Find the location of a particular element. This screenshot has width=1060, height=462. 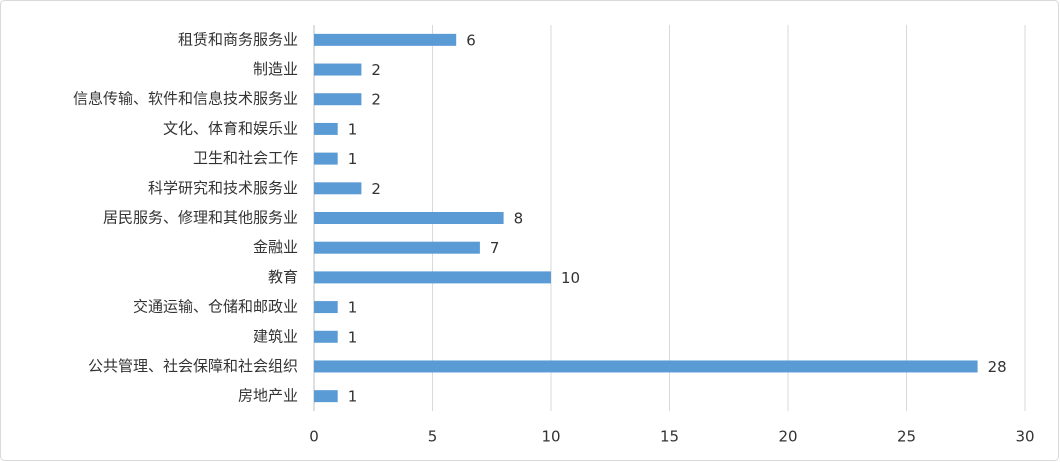

y-tick-label: 公共管理、社会保障和社会组织 is located at coordinates (193, 366).